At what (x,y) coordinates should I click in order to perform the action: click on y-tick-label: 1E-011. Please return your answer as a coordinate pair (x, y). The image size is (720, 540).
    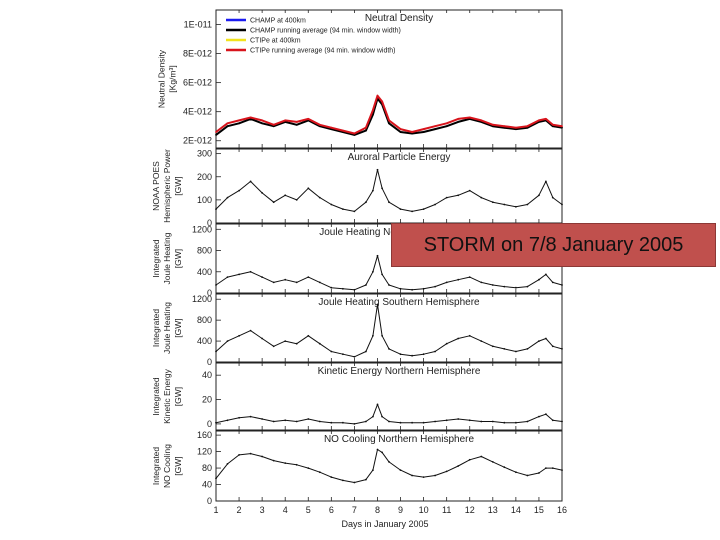
    Looking at the image, I should click on (198, 25).